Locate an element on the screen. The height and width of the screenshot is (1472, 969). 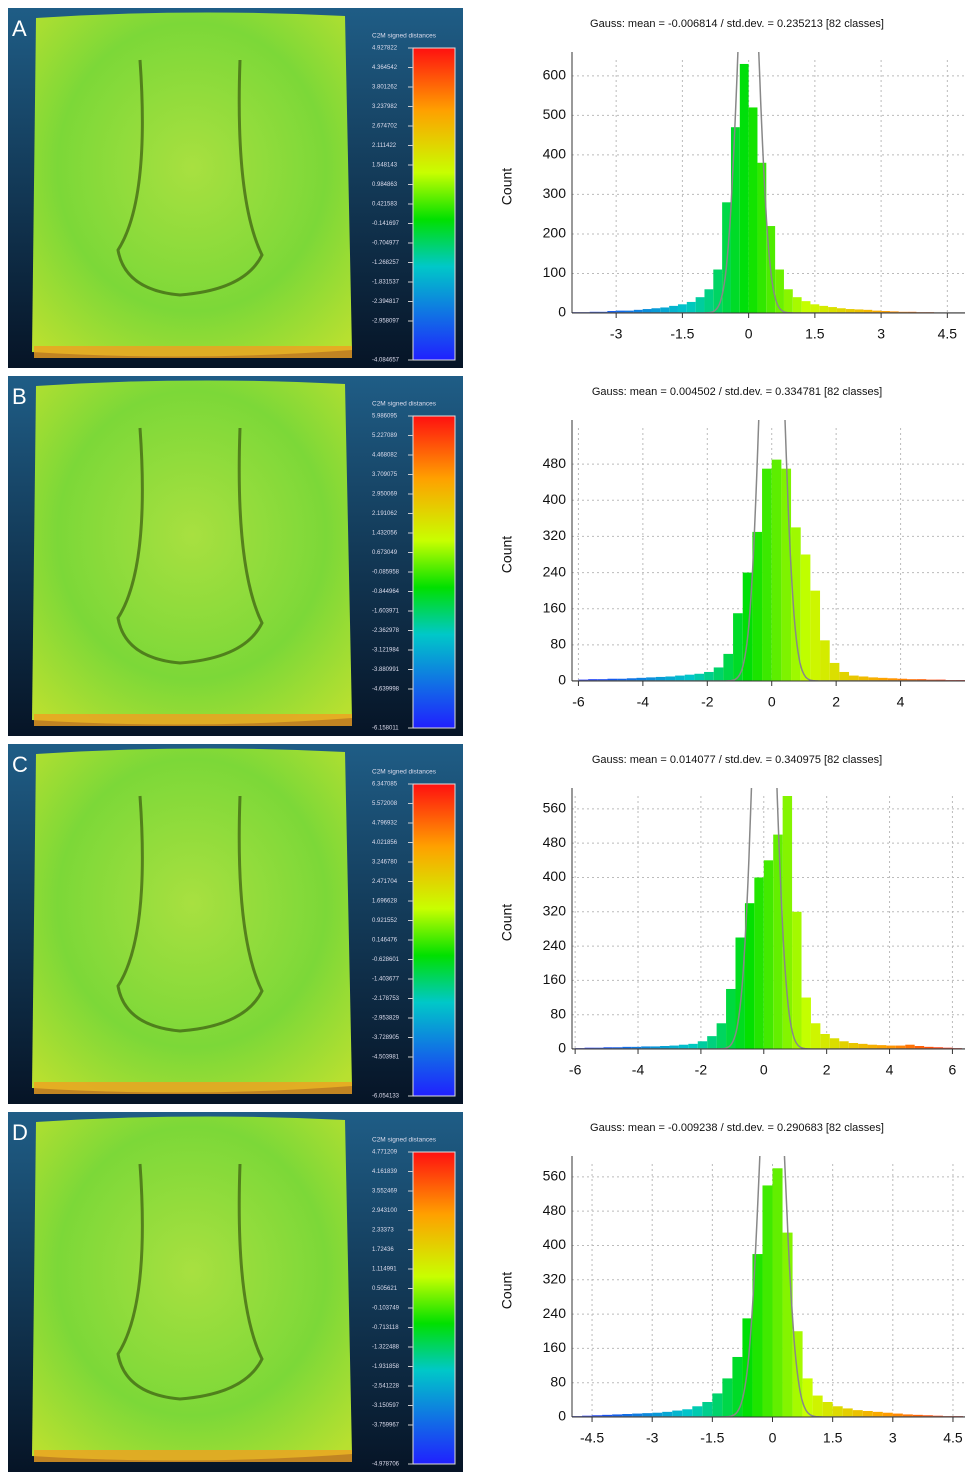
colorbar-tick-label: -0.628601 is located at coordinates (386, 960).